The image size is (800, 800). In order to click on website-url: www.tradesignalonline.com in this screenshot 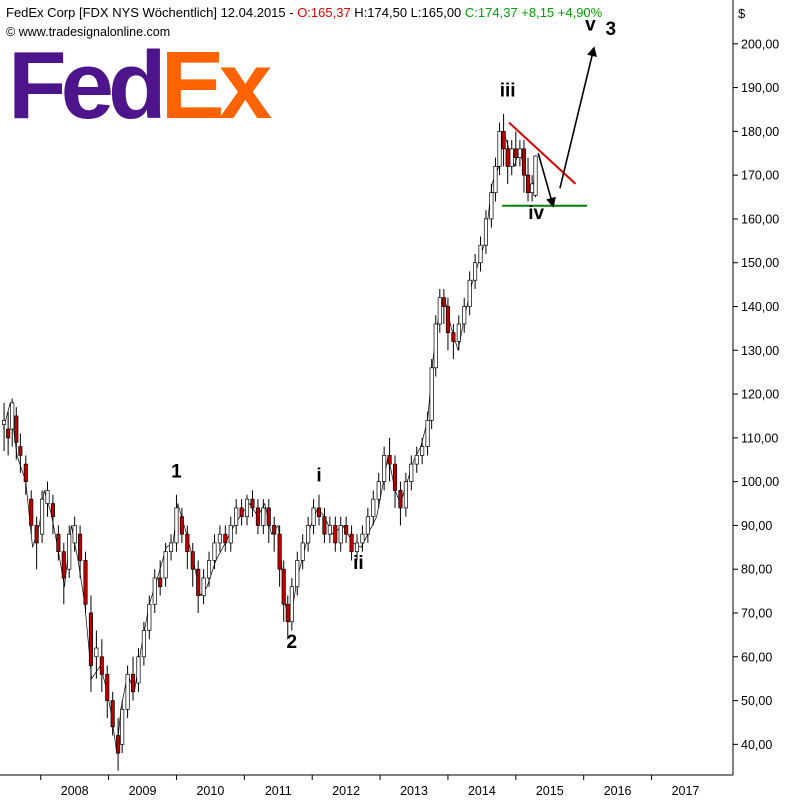, I will do `click(94, 32)`.